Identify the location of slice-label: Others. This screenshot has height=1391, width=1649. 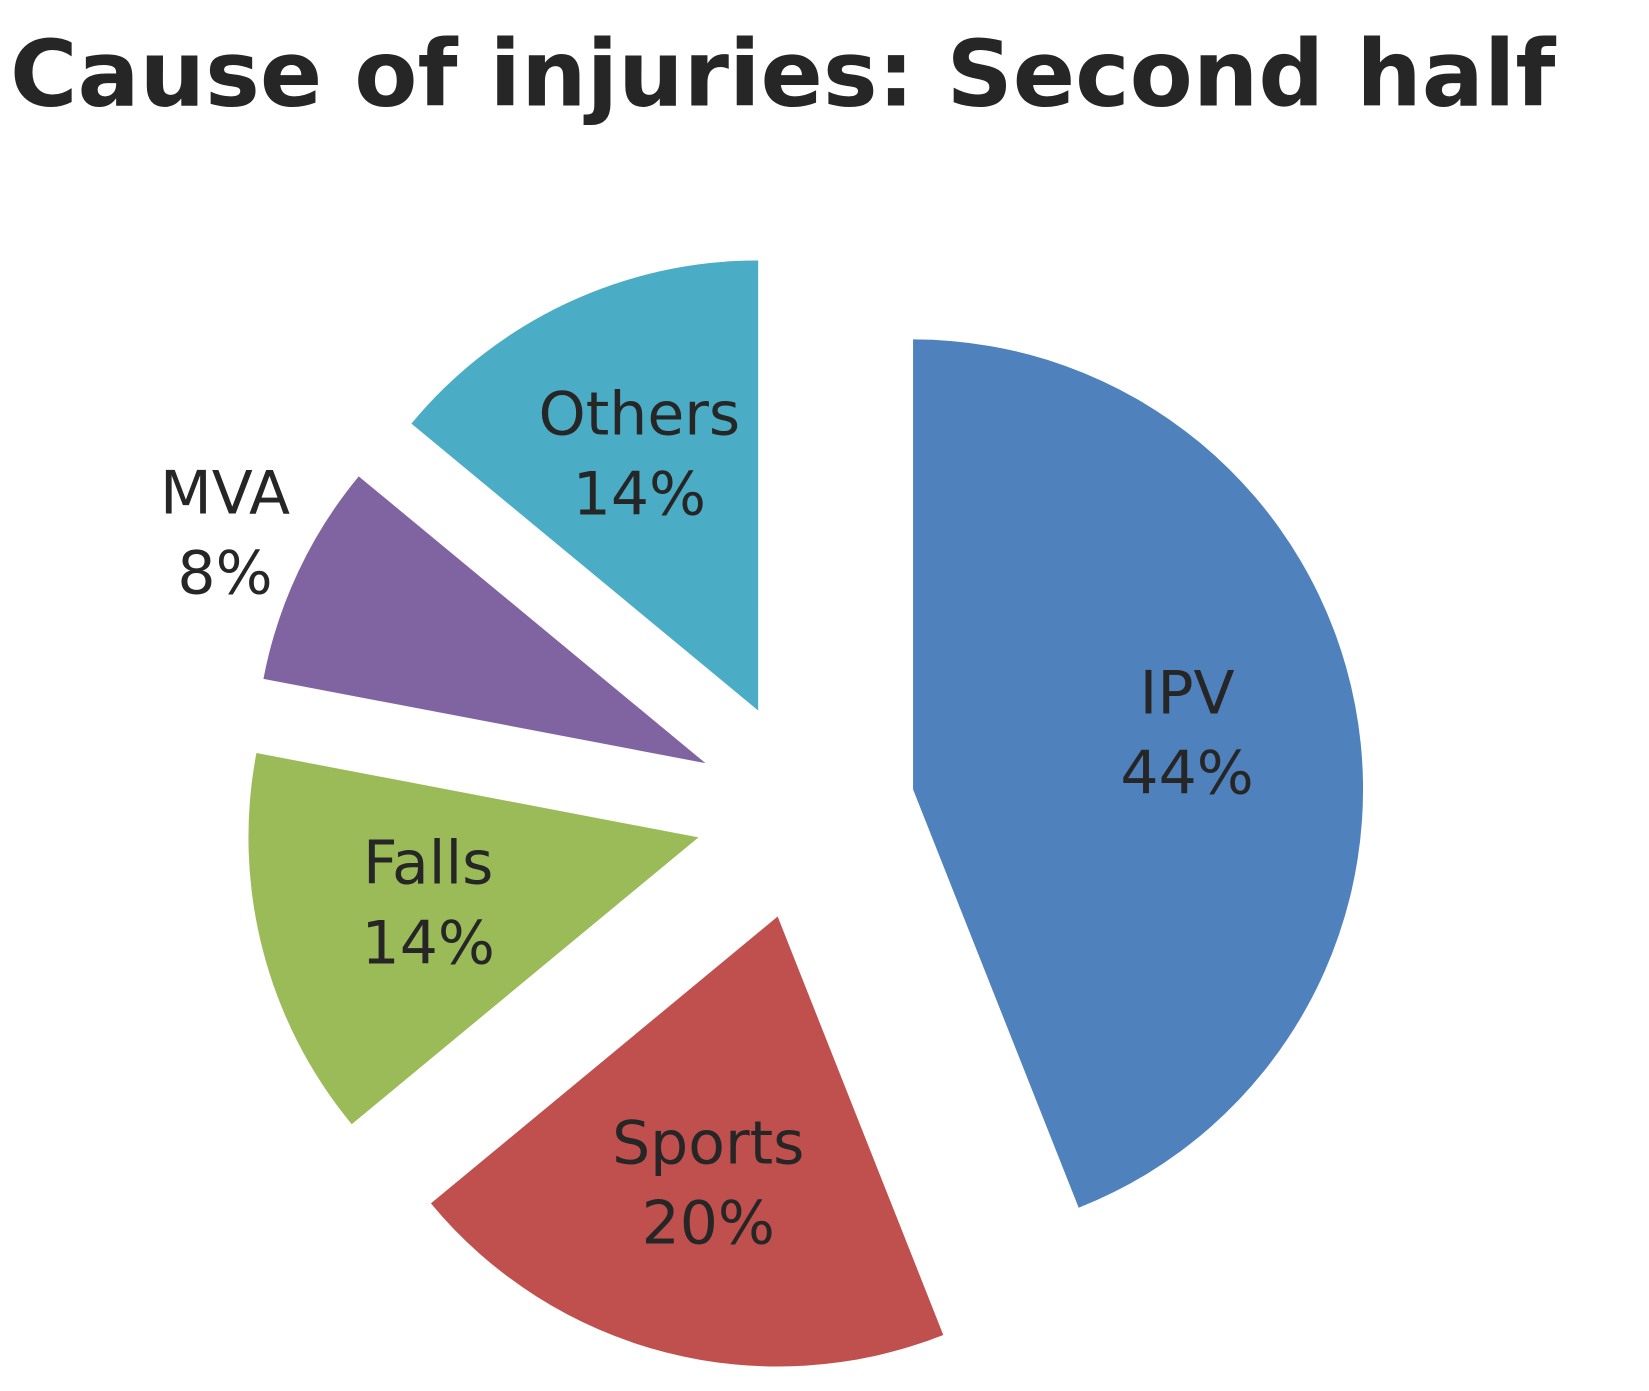
(640, 415).